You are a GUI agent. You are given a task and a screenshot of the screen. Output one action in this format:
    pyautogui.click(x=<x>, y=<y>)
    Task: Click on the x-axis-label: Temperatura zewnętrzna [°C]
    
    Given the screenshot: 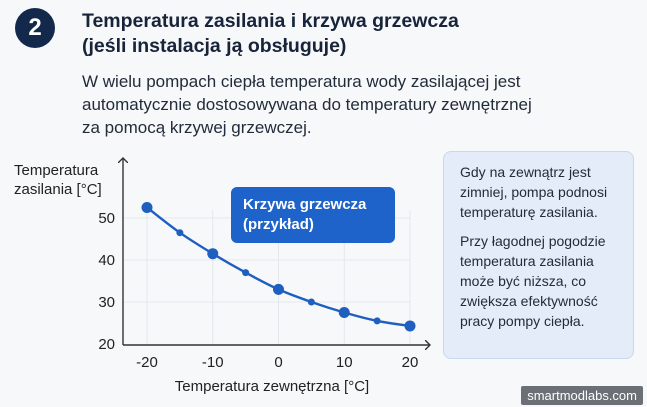 What is the action you would take?
    pyautogui.click(x=272, y=386)
    